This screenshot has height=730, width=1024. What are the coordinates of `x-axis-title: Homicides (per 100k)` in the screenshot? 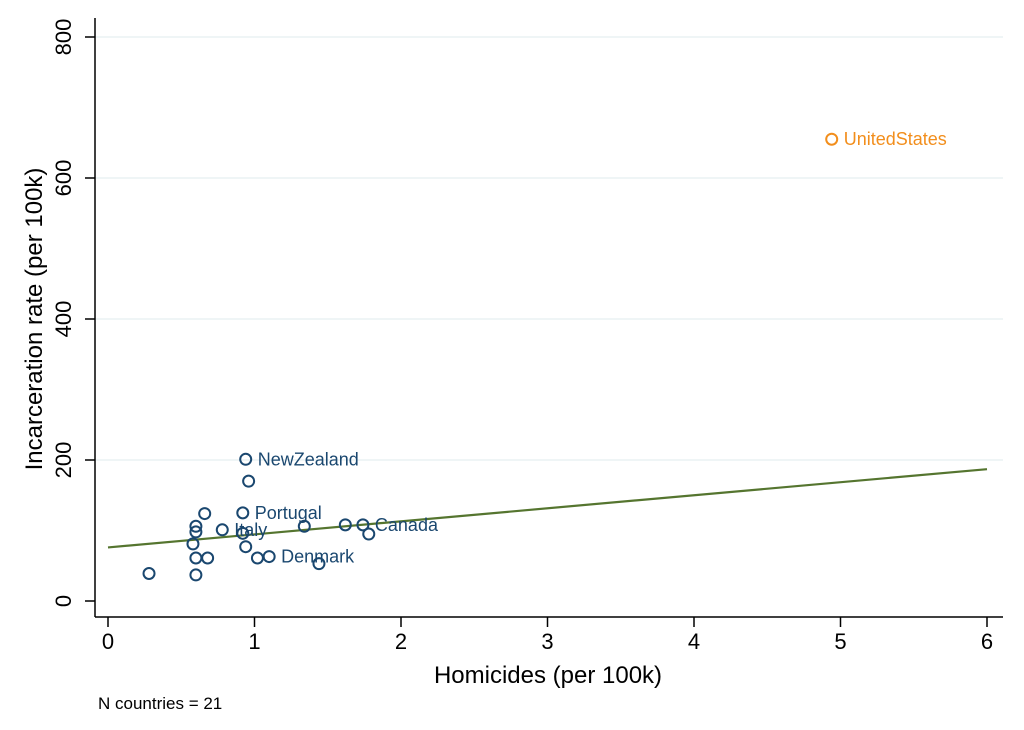 It's located at (548, 675).